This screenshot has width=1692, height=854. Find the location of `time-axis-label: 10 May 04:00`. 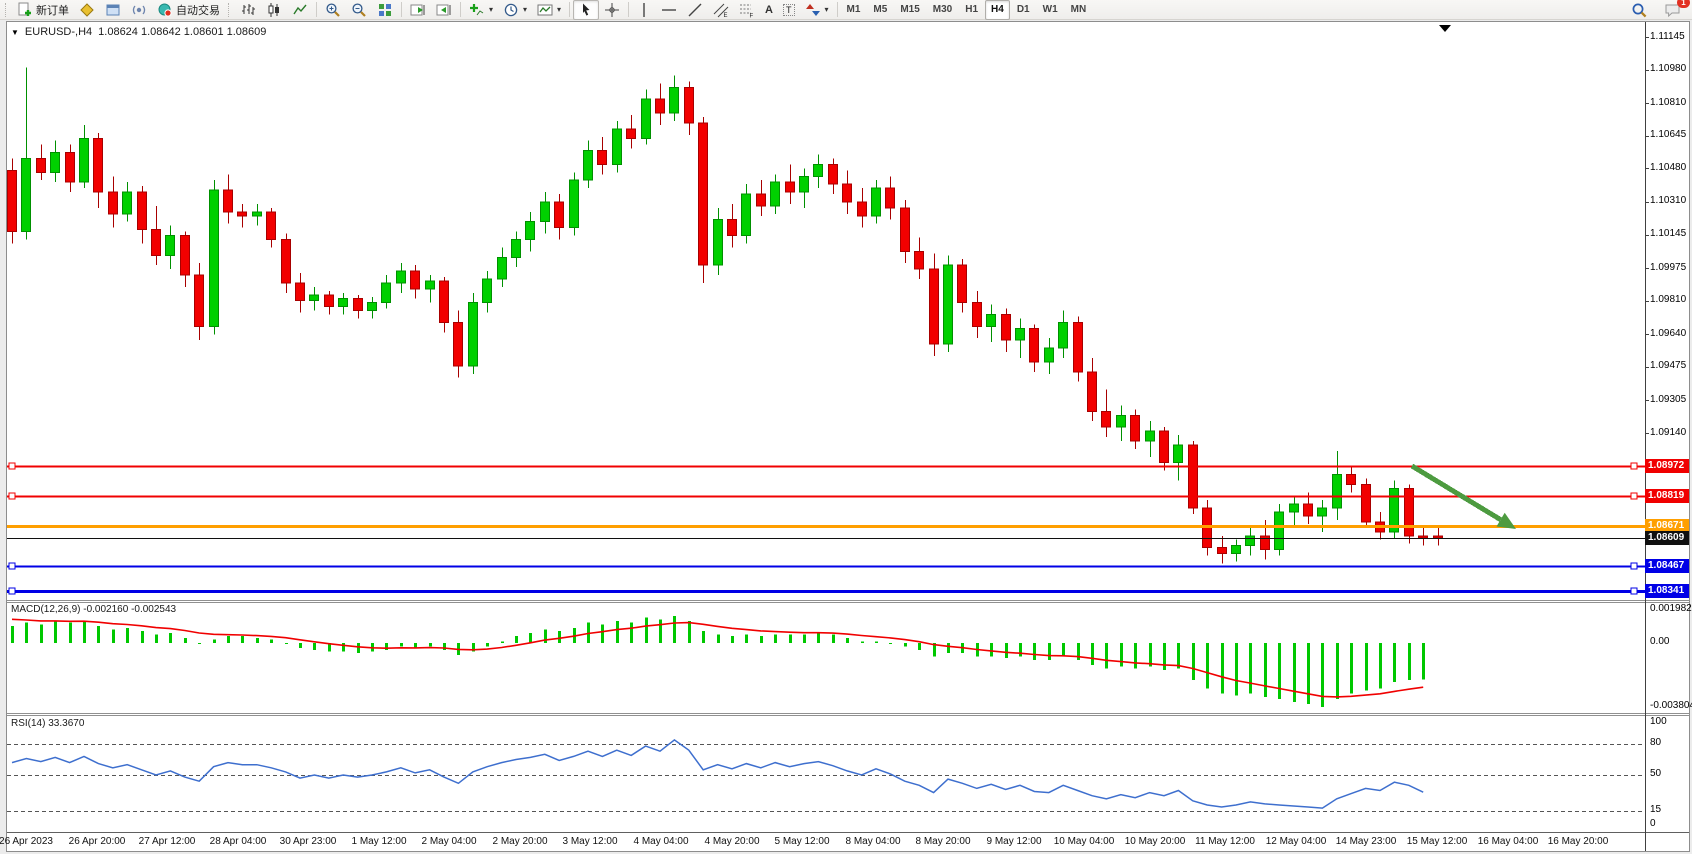

time-axis-label: 10 May 04:00 is located at coordinates (1084, 841).